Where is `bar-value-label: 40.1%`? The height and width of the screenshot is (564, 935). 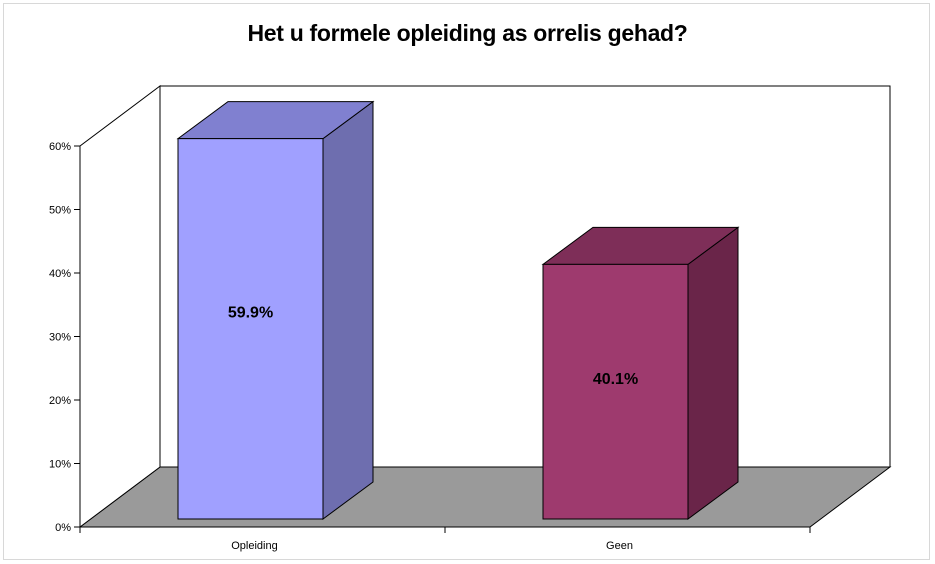
bar-value-label: 40.1% is located at coordinates (615, 379).